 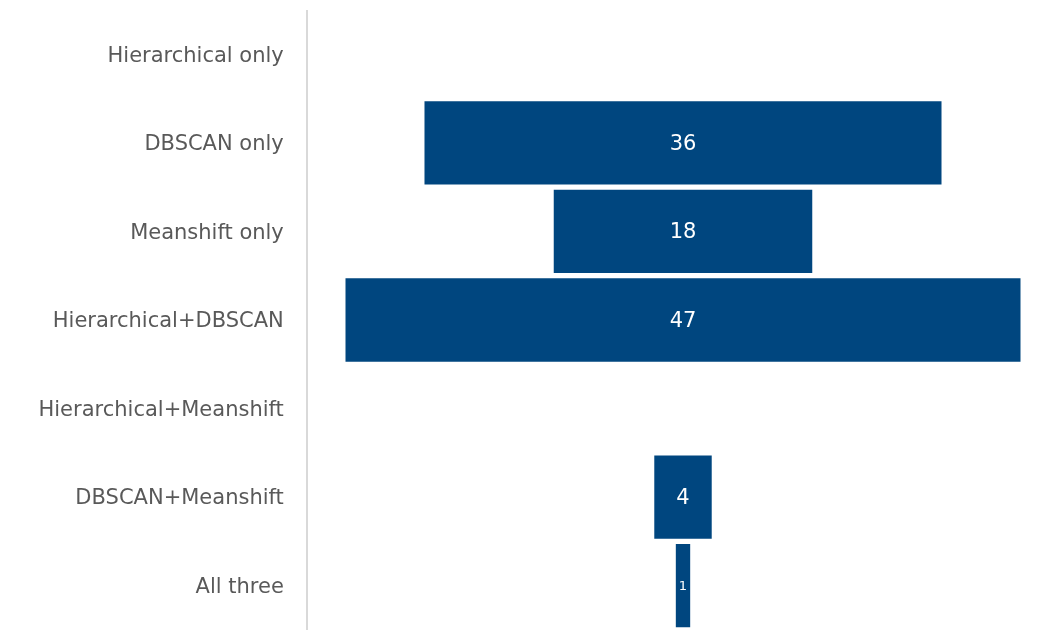 I want to click on data-label: 47, so click(x=683, y=320).